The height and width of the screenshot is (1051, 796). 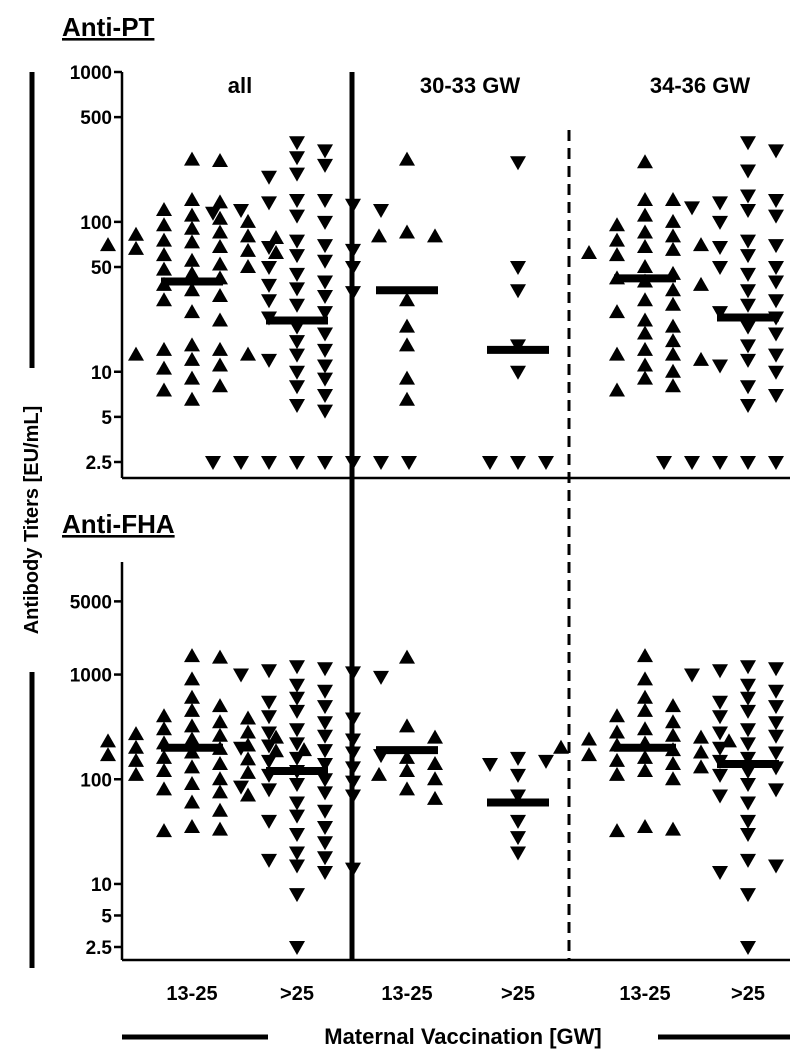 What do you see at coordinates (99, 463) in the screenshot?
I see `y-tick-label: 2.5` at bounding box center [99, 463].